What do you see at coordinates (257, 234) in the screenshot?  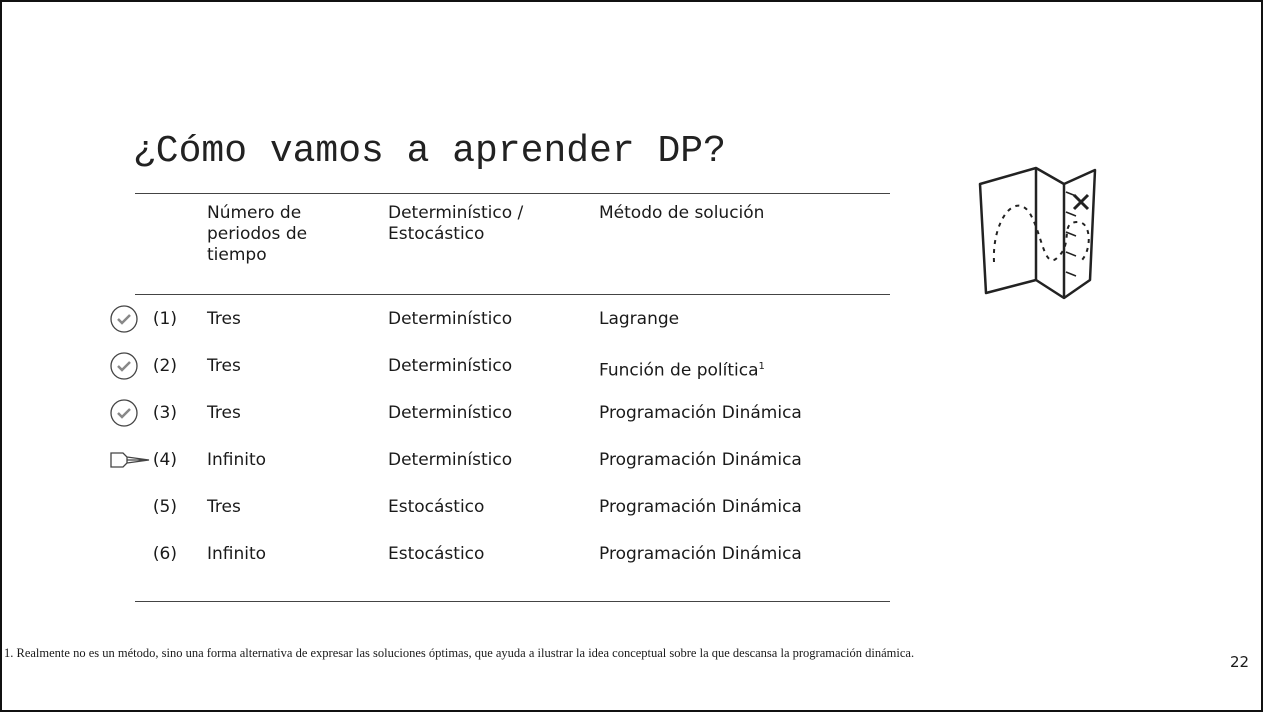 I see `header-cell: Número de periodos de tiempo` at bounding box center [257, 234].